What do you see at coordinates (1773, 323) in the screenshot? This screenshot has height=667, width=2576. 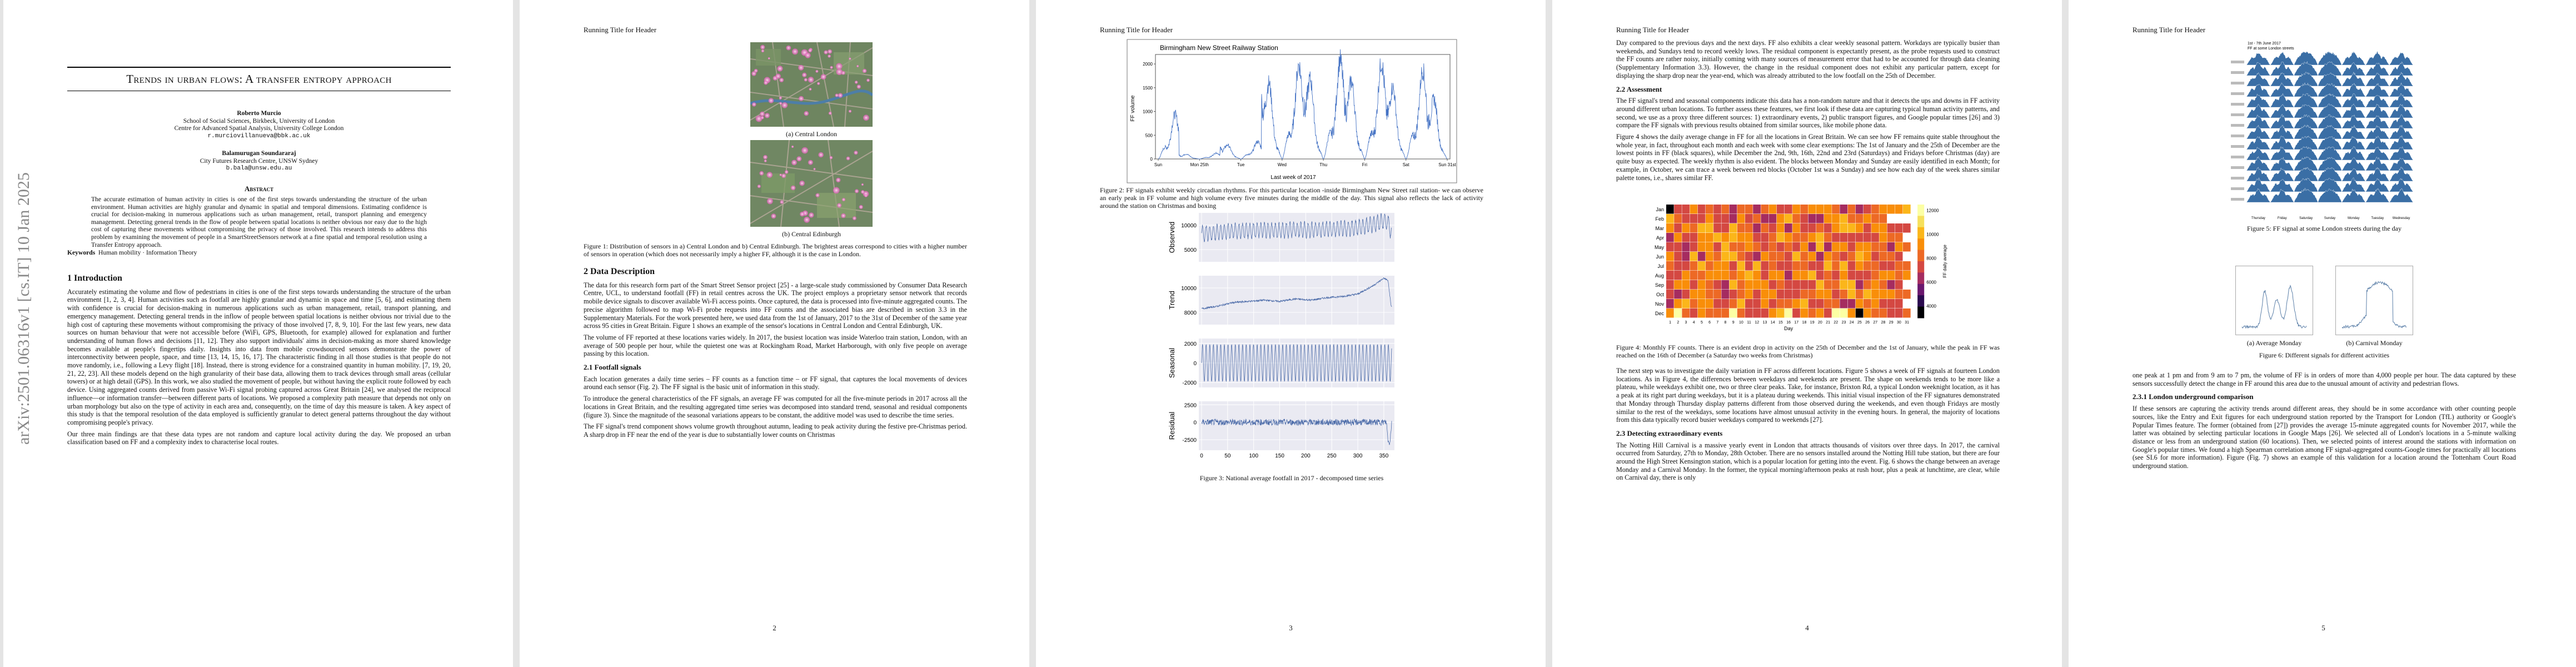 I see `day-label: 14` at bounding box center [1773, 323].